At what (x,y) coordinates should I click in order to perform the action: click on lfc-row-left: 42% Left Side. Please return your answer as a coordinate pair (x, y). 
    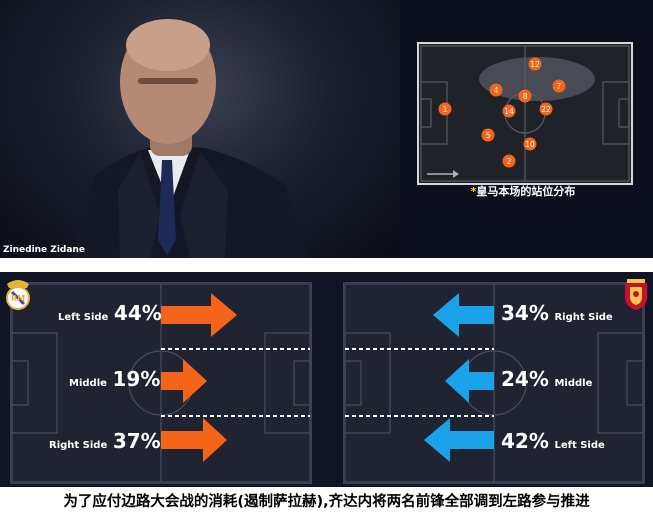
    Looking at the image, I should click on (553, 441).